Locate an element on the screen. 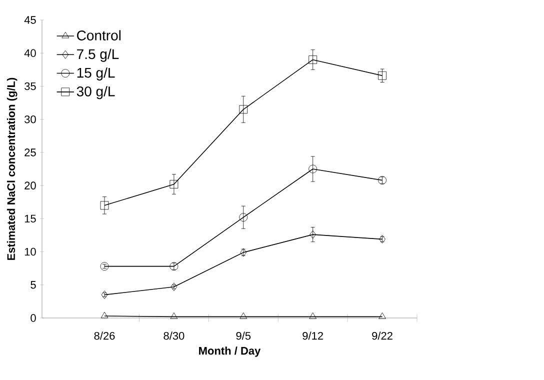  legend-label: Control is located at coordinates (99, 35).